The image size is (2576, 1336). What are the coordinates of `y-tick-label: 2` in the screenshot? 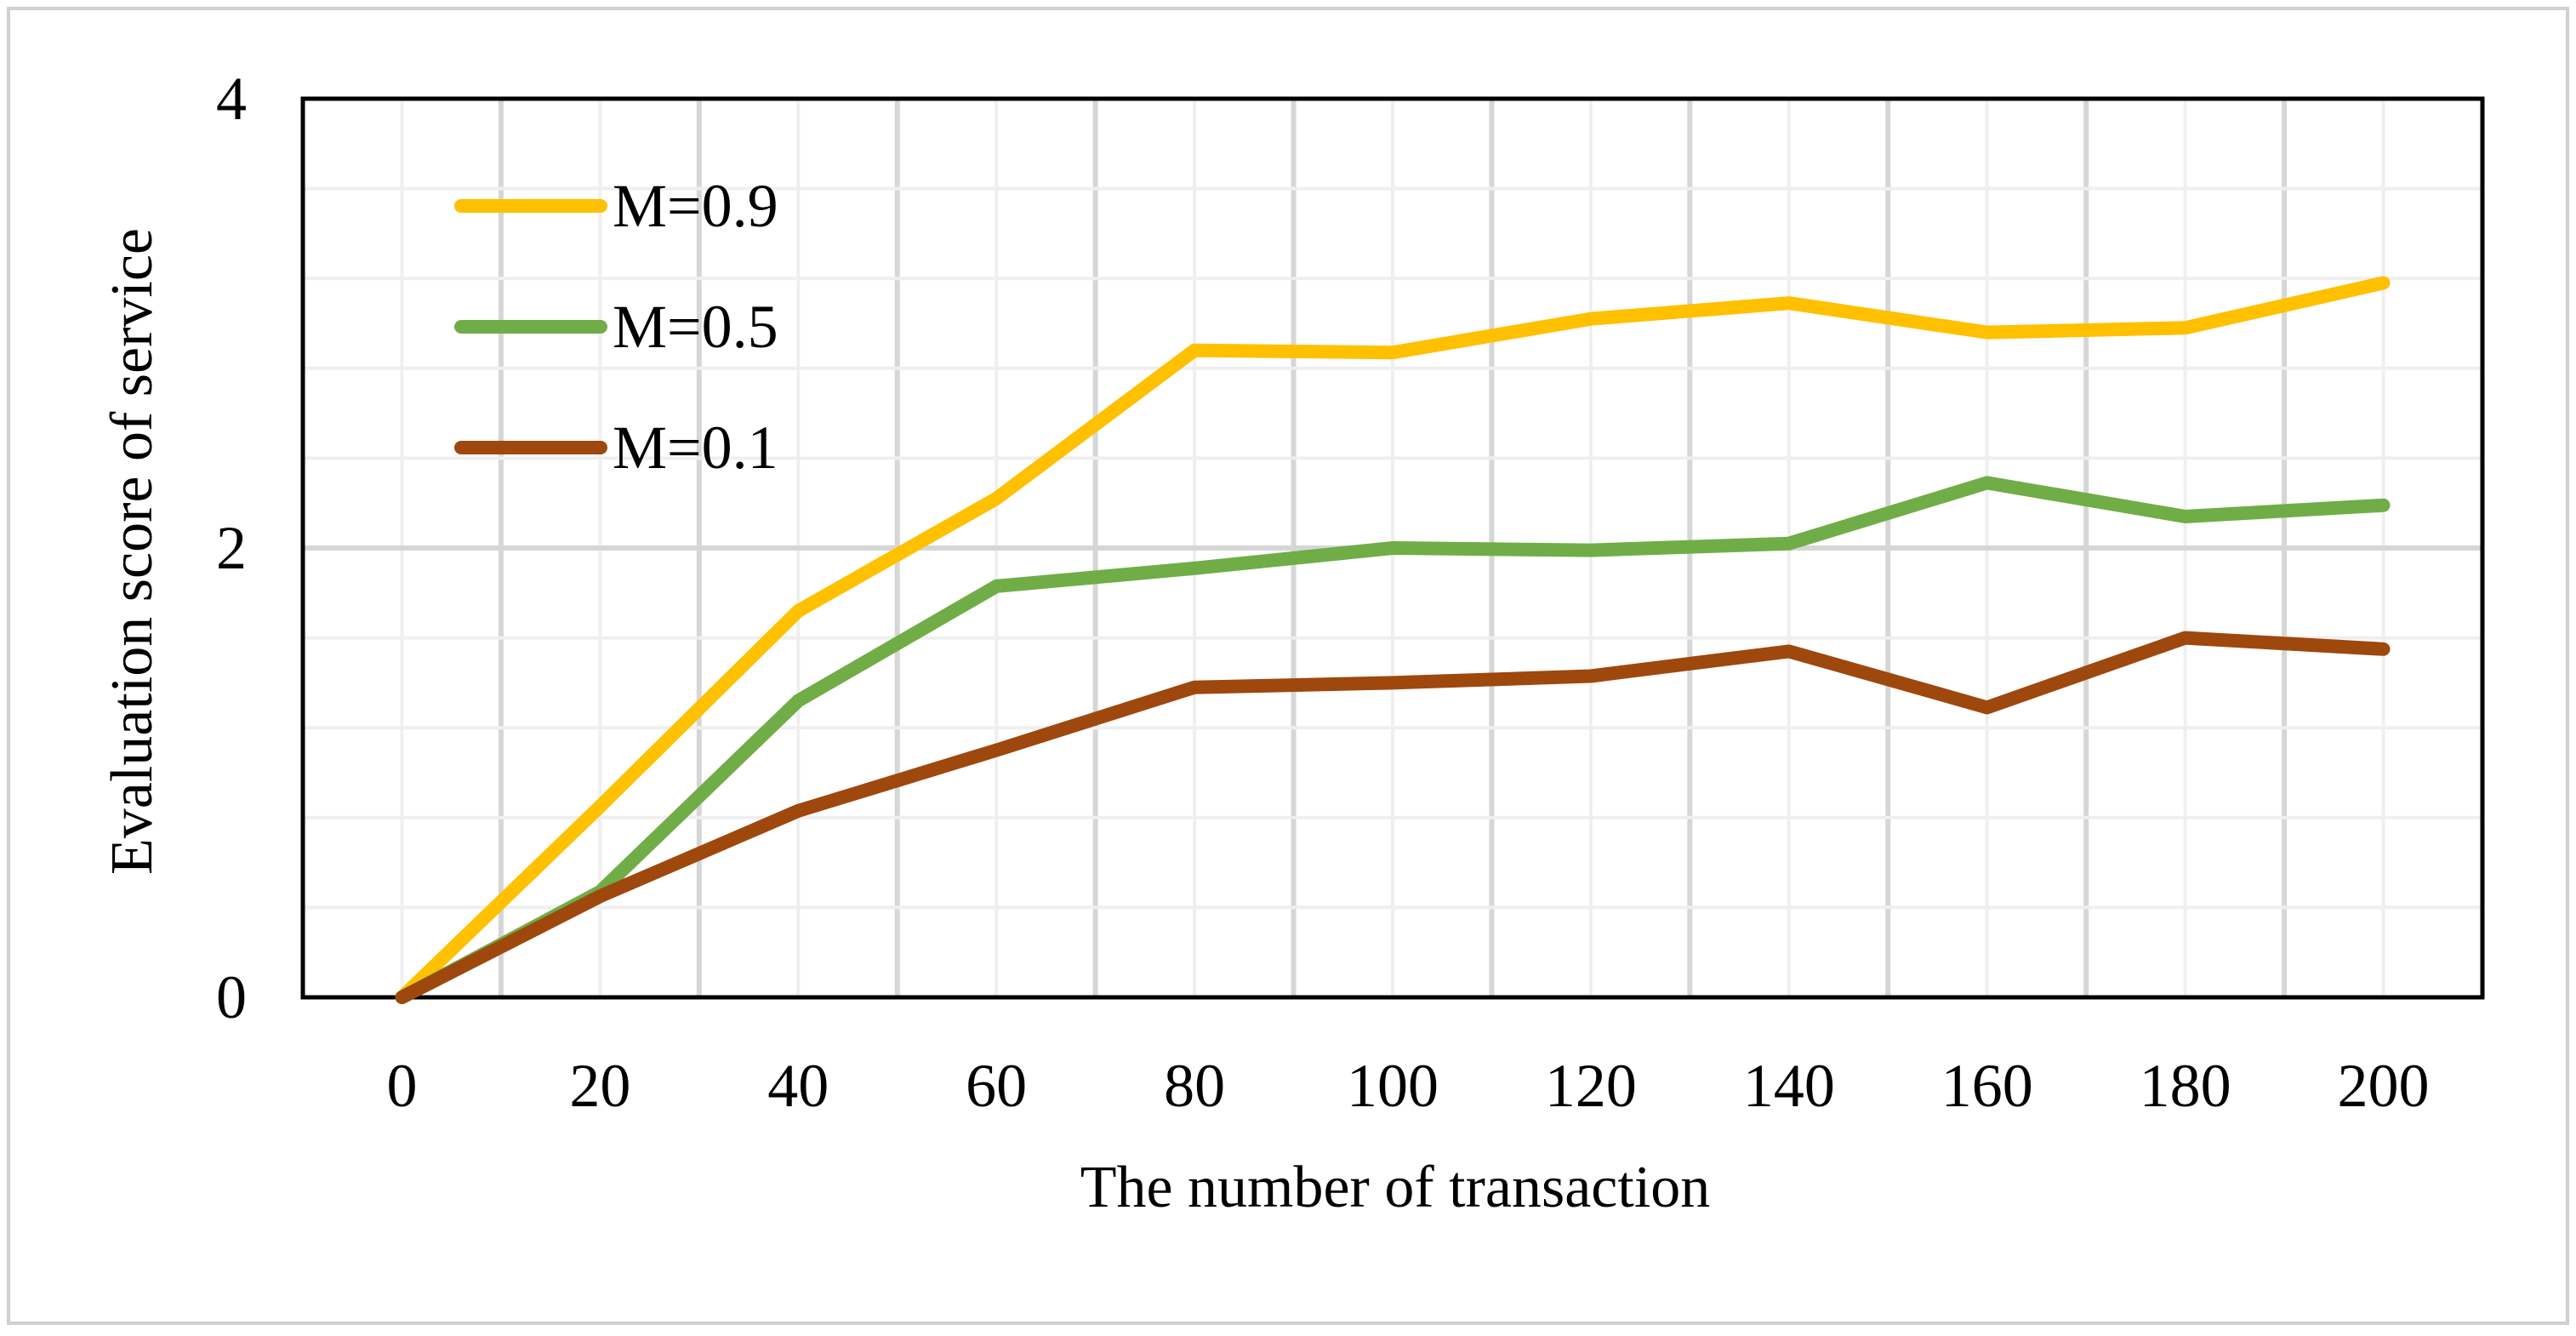 It's located at (232, 548).